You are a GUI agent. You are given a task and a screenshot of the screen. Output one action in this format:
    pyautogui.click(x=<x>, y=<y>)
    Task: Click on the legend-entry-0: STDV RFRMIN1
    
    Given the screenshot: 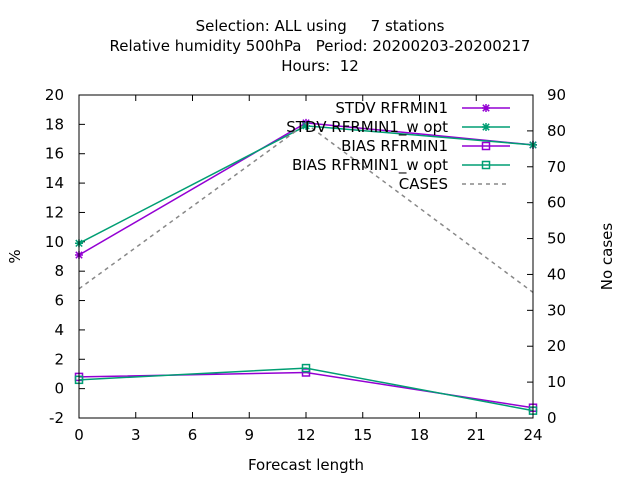 What is the action you would take?
    pyautogui.click(x=422, y=108)
    